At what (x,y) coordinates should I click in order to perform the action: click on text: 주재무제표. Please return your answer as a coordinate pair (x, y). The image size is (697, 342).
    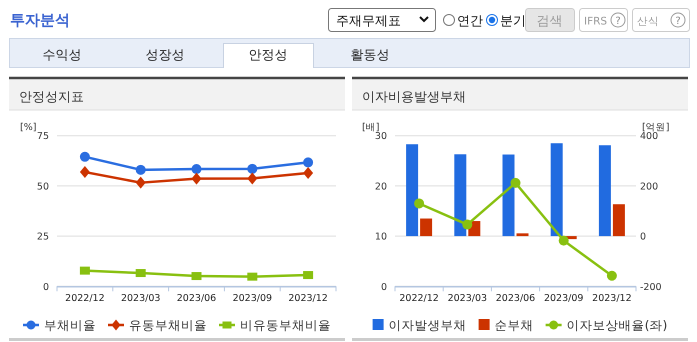
    Looking at the image, I should click on (368, 21).